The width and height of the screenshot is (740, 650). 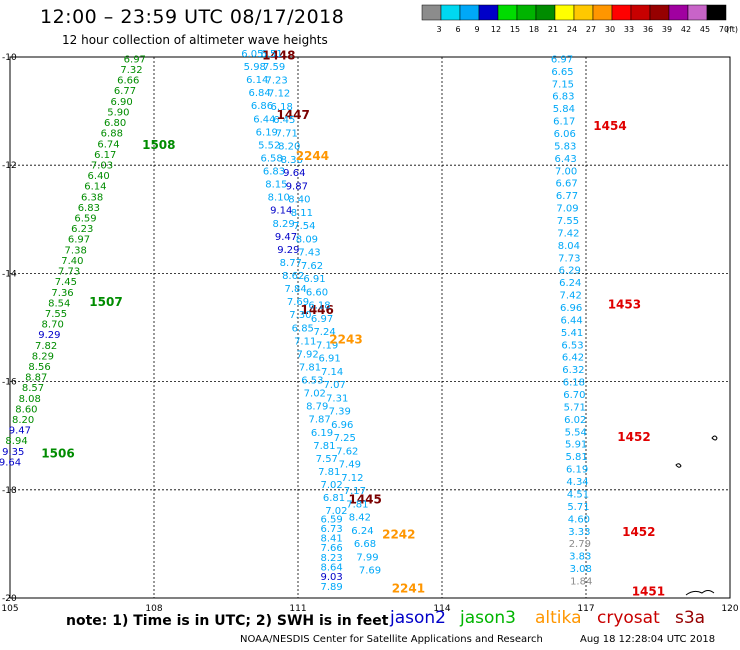 What do you see at coordinates (66, 282) in the screenshot?
I see `wave-height-value: 7.45` at bounding box center [66, 282].